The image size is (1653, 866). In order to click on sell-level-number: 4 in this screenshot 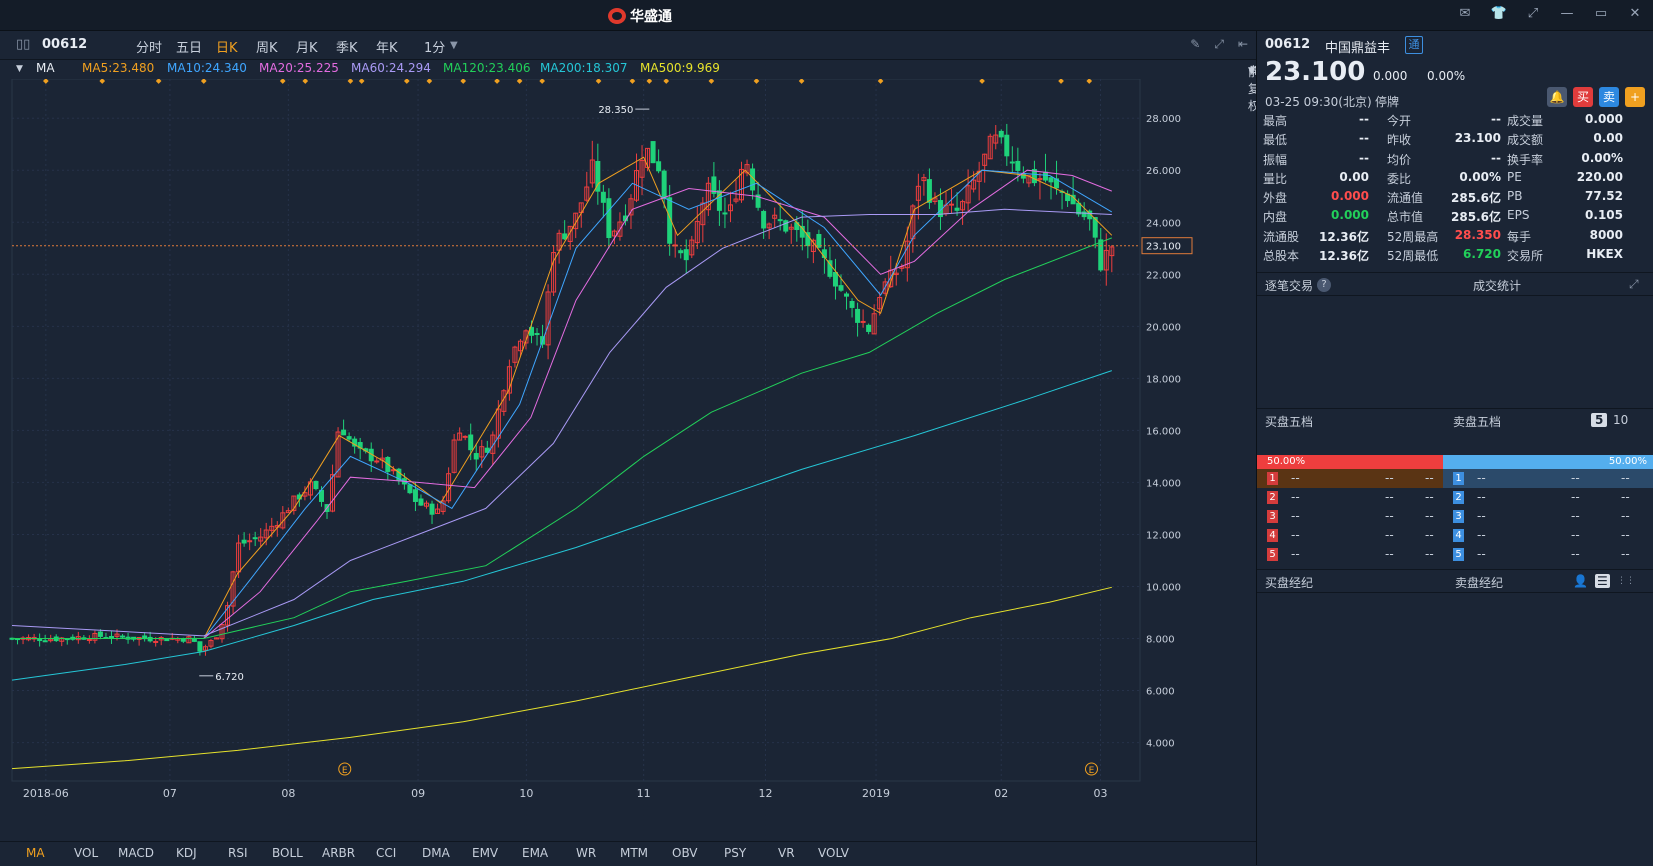, I will do `click(1458, 535)`.